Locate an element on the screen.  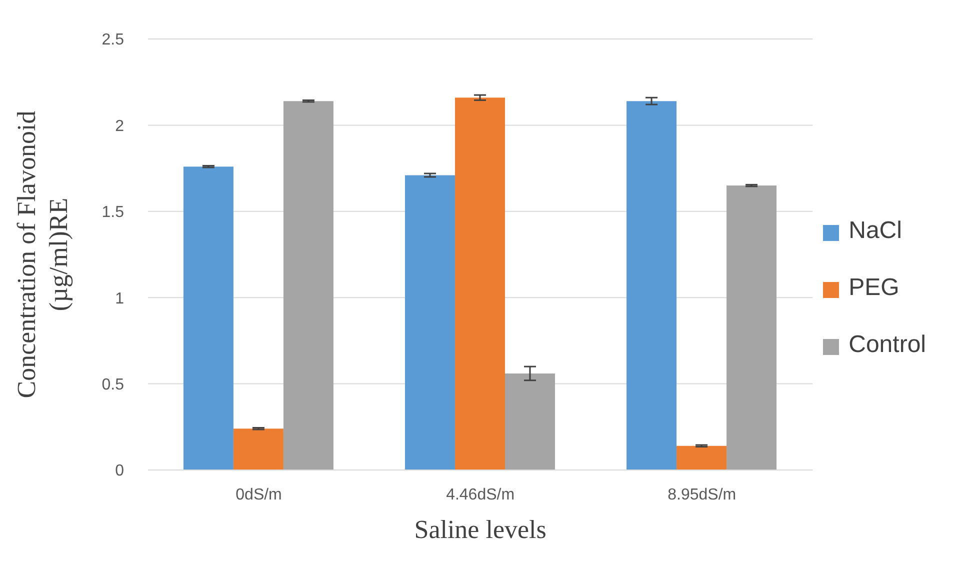
x-axis-title: Saline levels is located at coordinates (480, 529).